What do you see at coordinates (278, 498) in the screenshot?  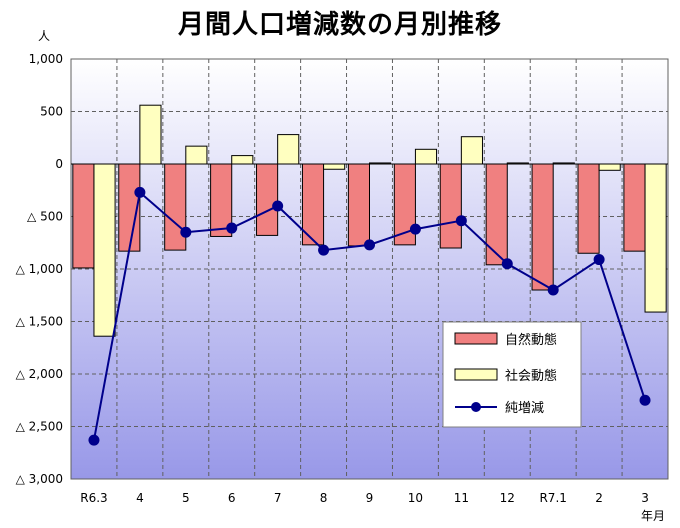 I see `x-tick-label: 7` at bounding box center [278, 498].